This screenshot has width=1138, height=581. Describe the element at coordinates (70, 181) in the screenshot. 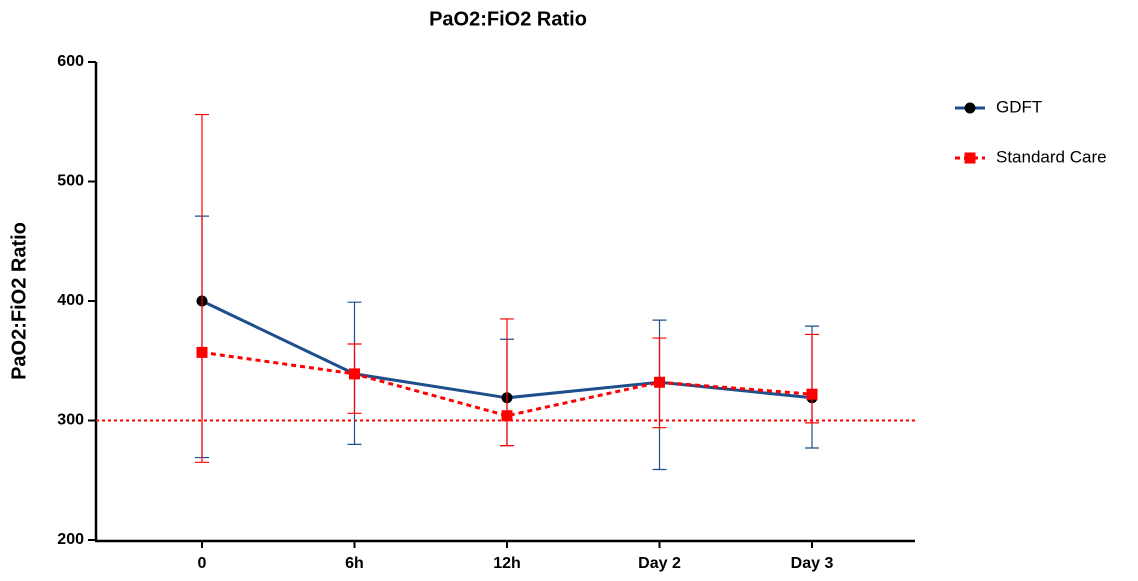

I see `y-tick-label: 500` at that location.